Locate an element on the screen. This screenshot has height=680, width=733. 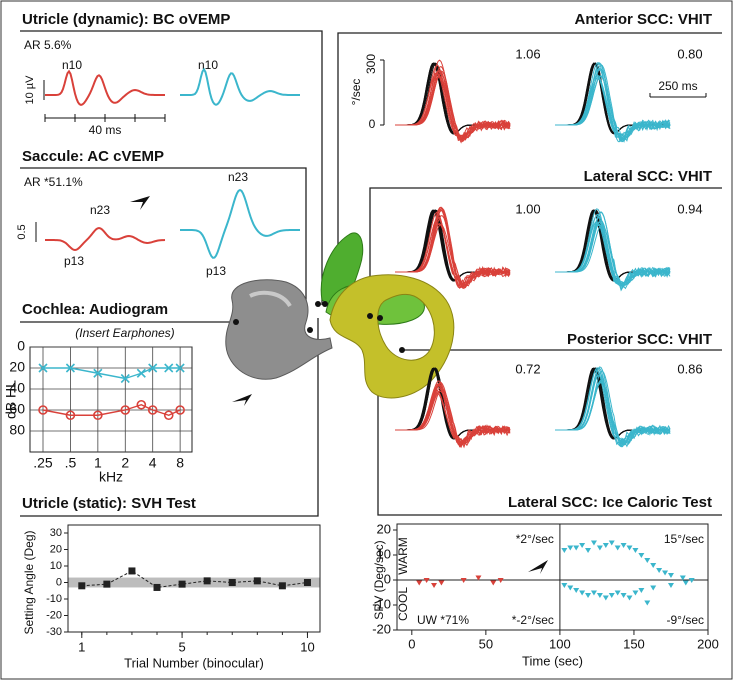
plot-area is located at coordinates (194, 578).